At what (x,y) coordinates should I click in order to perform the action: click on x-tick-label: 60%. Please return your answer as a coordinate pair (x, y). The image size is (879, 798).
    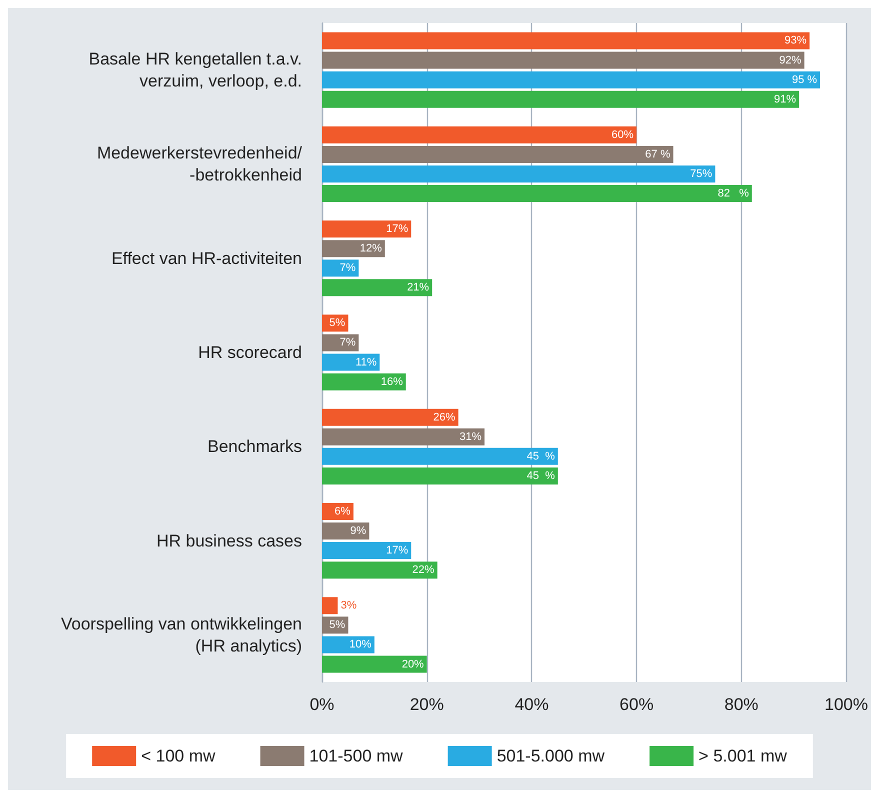
    Looking at the image, I should click on (637, 704).